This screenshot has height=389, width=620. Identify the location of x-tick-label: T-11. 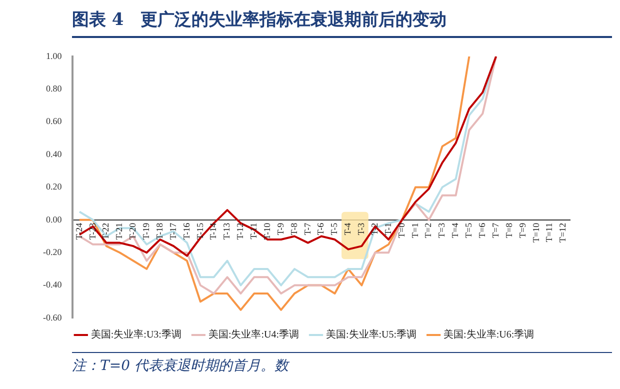
(253, 231).